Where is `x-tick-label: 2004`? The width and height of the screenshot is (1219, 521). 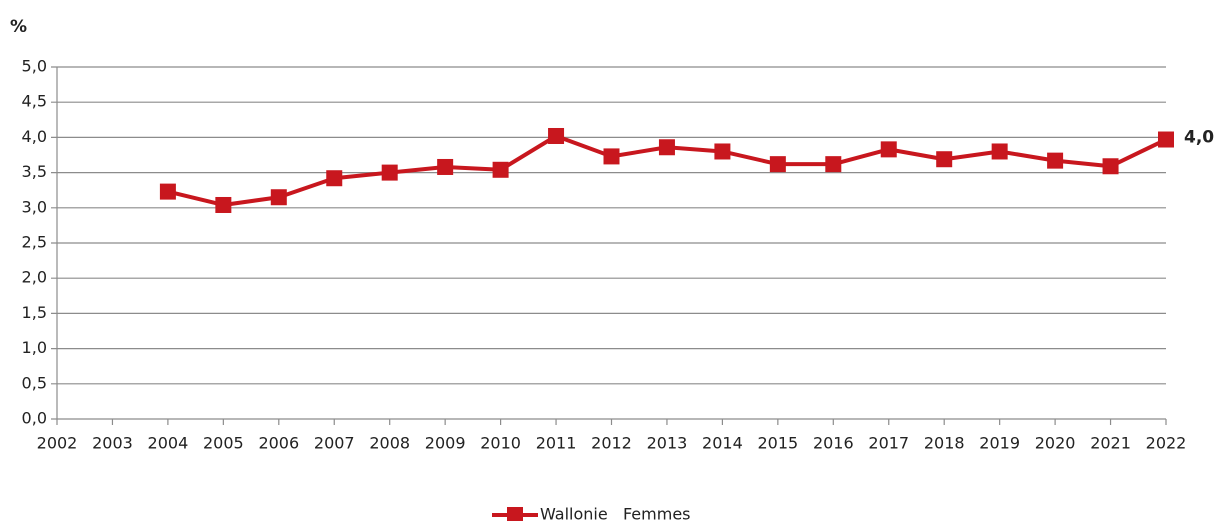
x-tick-label: 2004 is located at coordinates (168, 443).